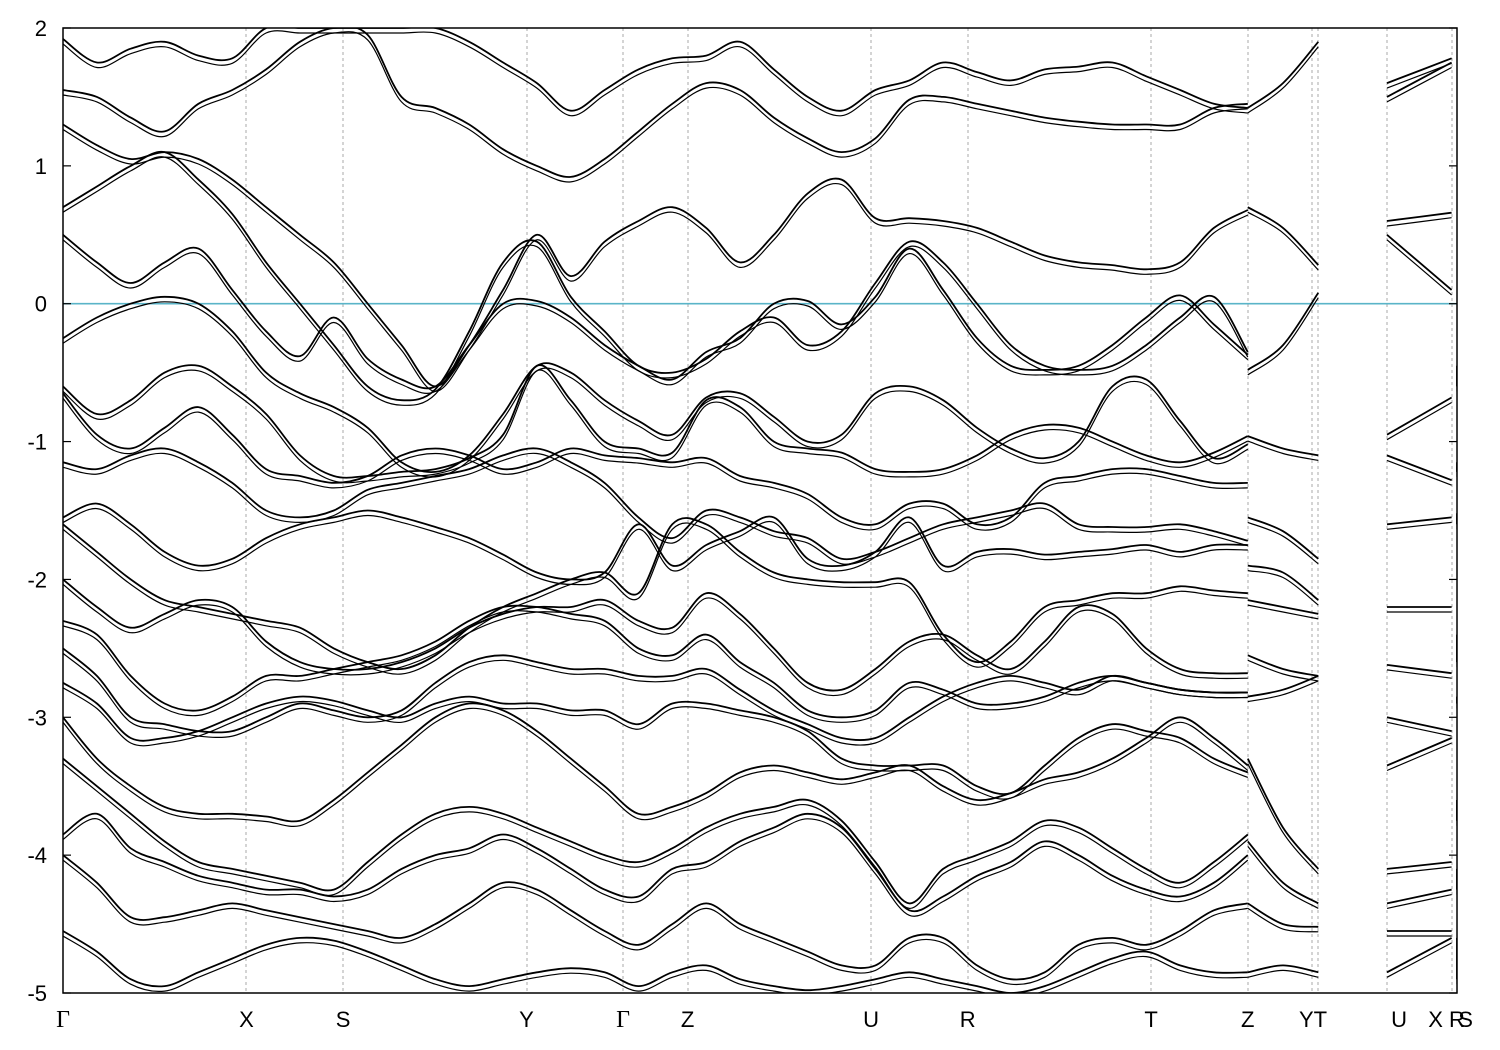 The image size is (1500, 1050). Describe the element at coordinates (37, 717) in the screenshot. I see `y-tick-label: -3` at that location.